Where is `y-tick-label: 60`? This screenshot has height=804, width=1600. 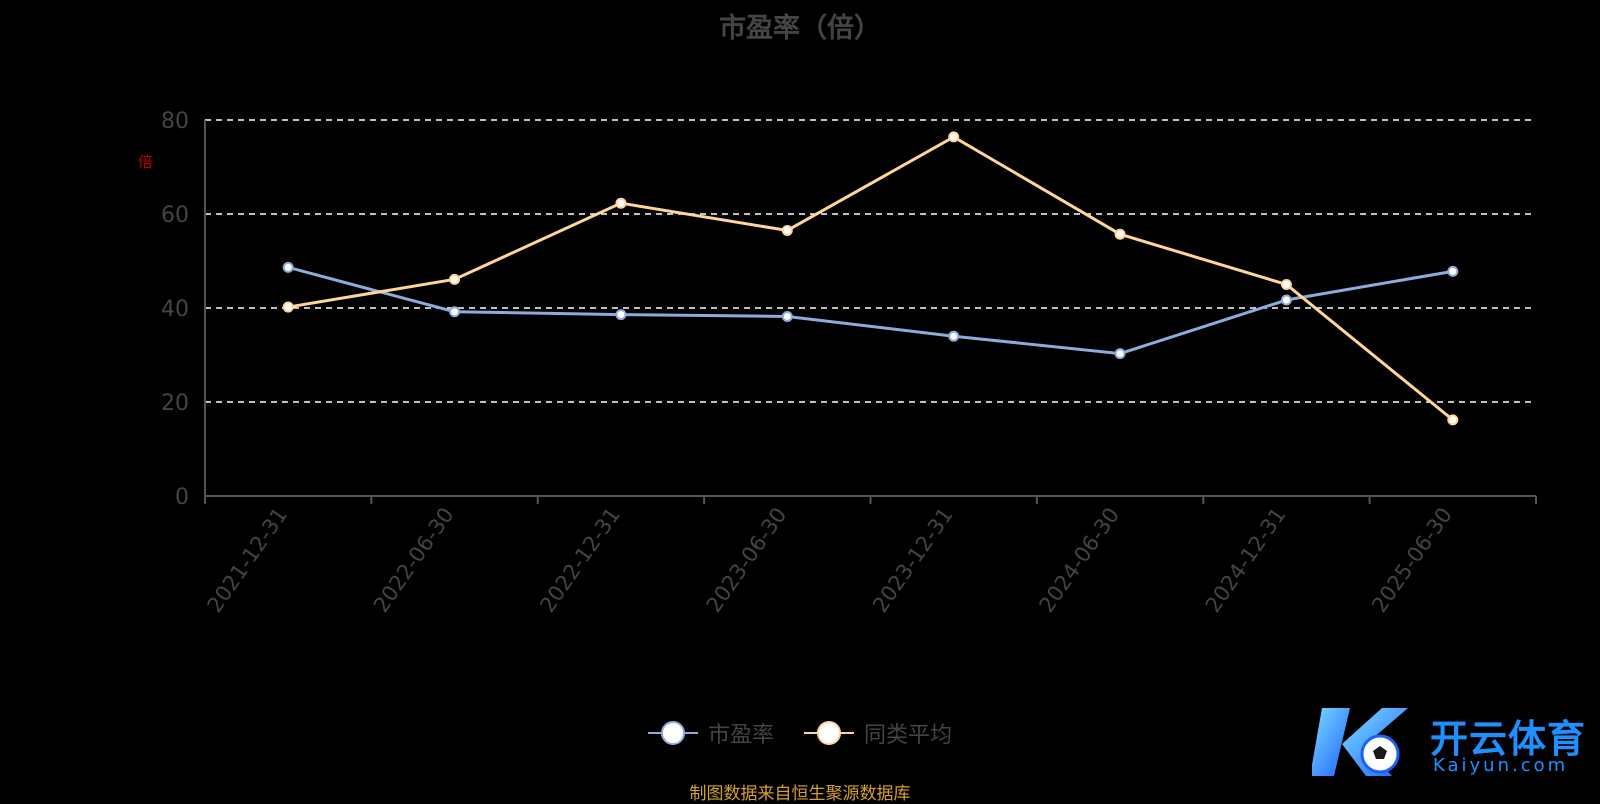
y-tick-label: 60 is located at coordinates (175, 215).